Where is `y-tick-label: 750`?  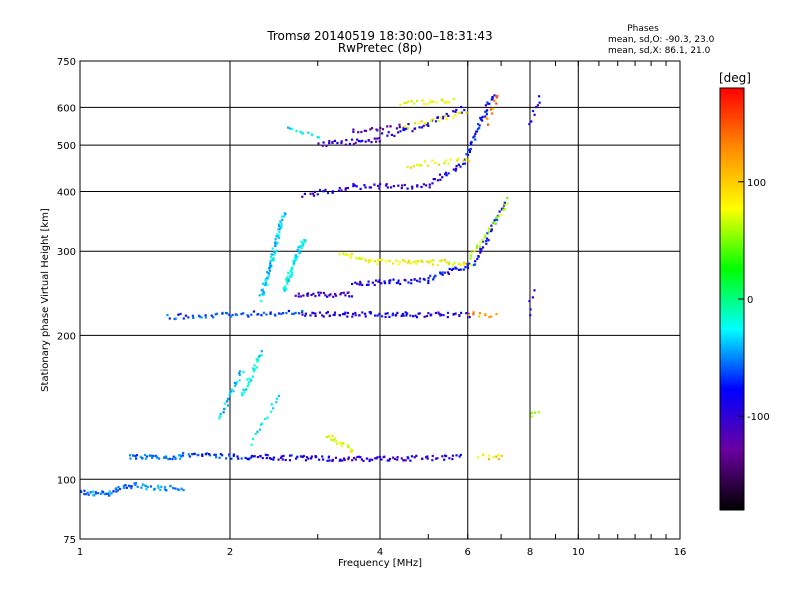
y-tick-label: 750 is located at coordinates (66, 62).